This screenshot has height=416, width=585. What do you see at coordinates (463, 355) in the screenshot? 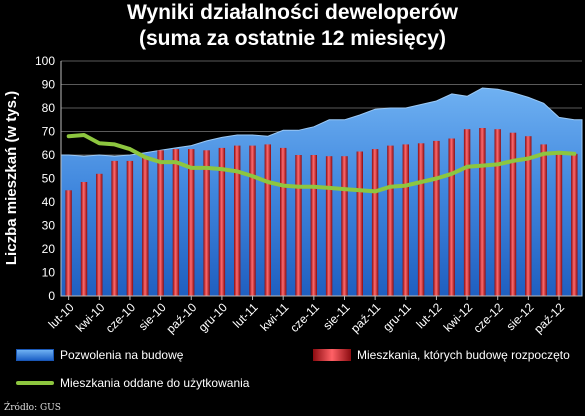
I see `legend-label-started: Mieszkania, których budowę rozpoczęto` at bounding box center [463, 355].